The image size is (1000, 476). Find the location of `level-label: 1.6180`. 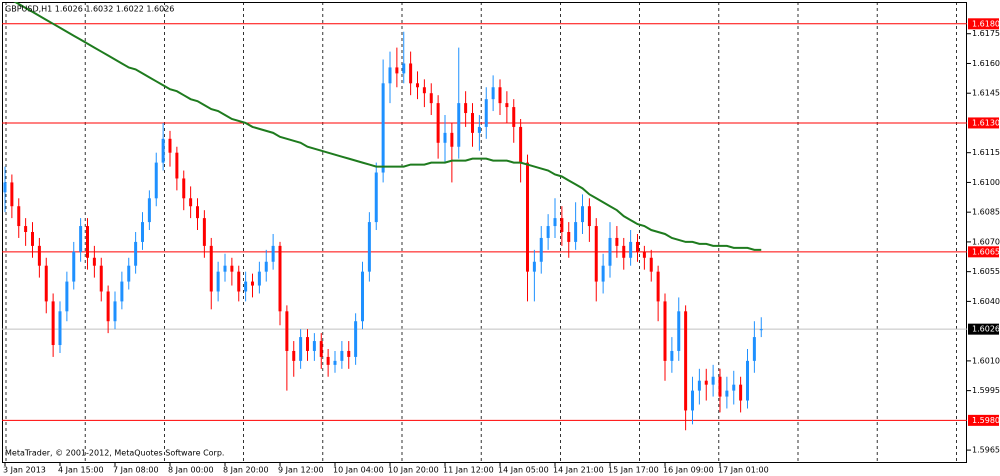

level-label: 1.6180 is located at coordinates (986, 23).